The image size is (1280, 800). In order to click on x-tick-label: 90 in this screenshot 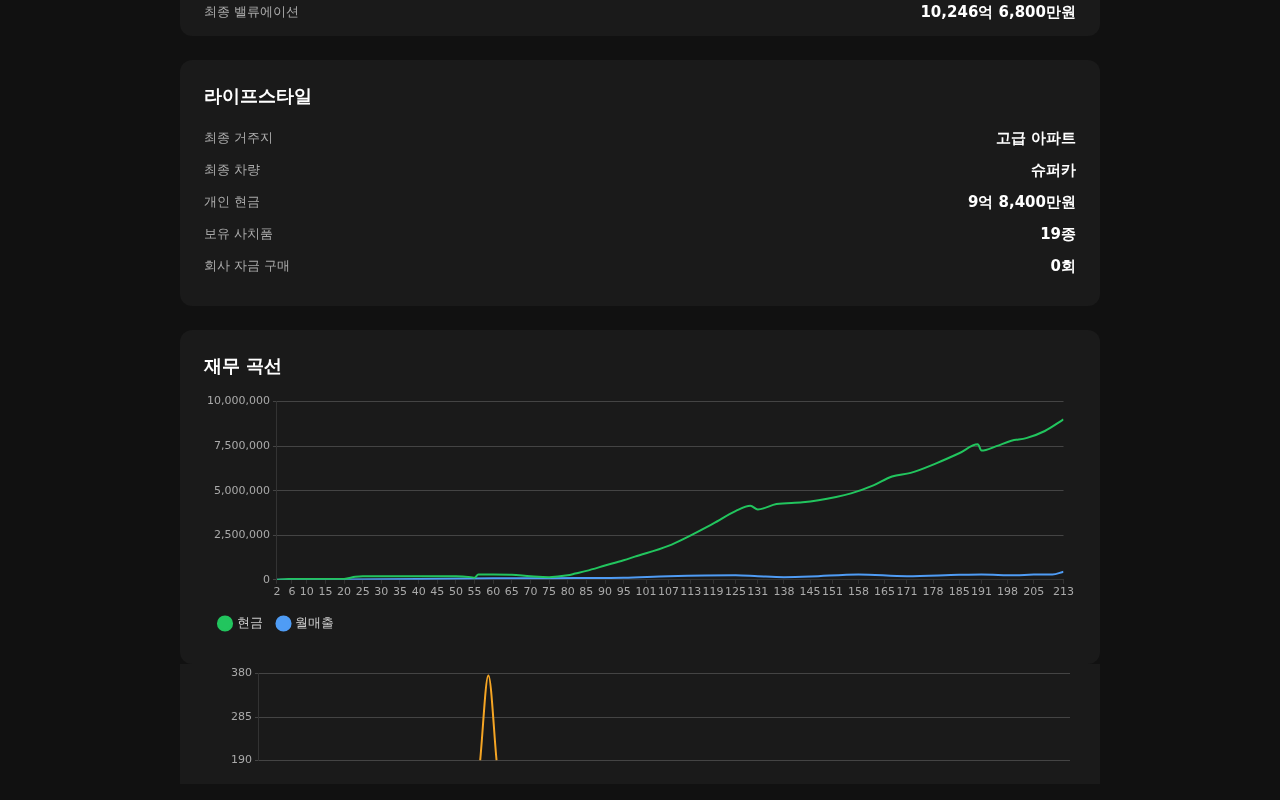, I will do `click(605, 592)`.